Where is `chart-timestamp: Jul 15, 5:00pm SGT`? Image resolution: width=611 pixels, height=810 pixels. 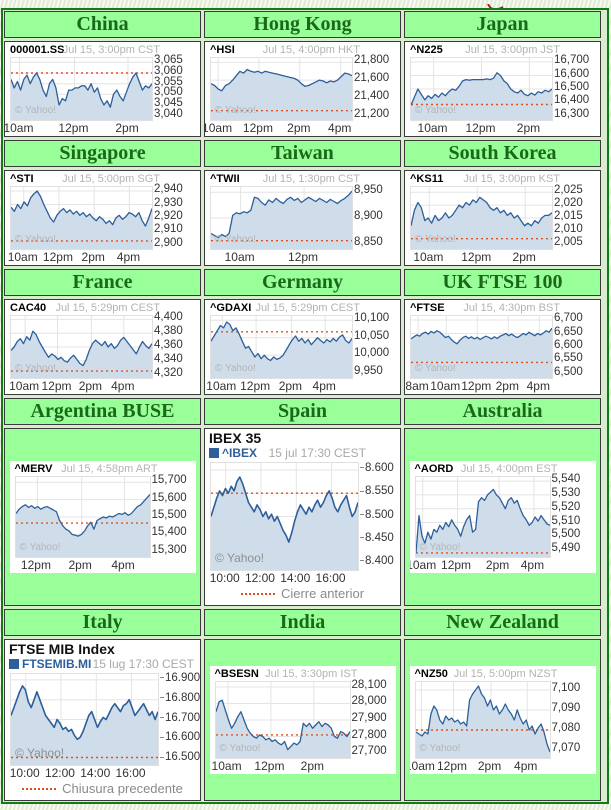 chart-timestamp: Jul 15, 5:00pm SGT is located at coordinates (111, 179).